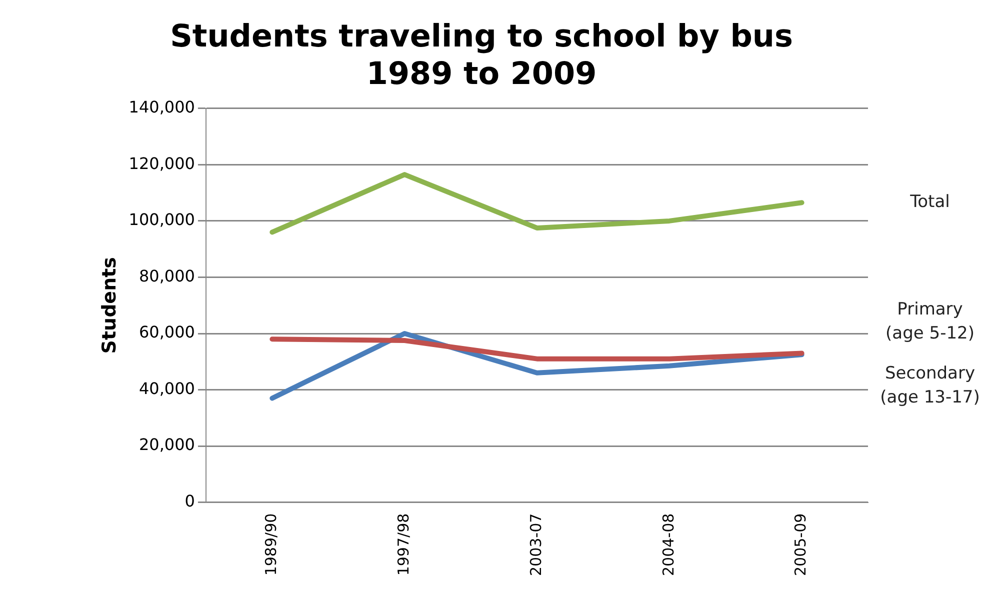  What do you see at coordinates (930, 321) in the screenshot?
I see `text: Primary (age 5-12)` at bounding box center [930, 321].